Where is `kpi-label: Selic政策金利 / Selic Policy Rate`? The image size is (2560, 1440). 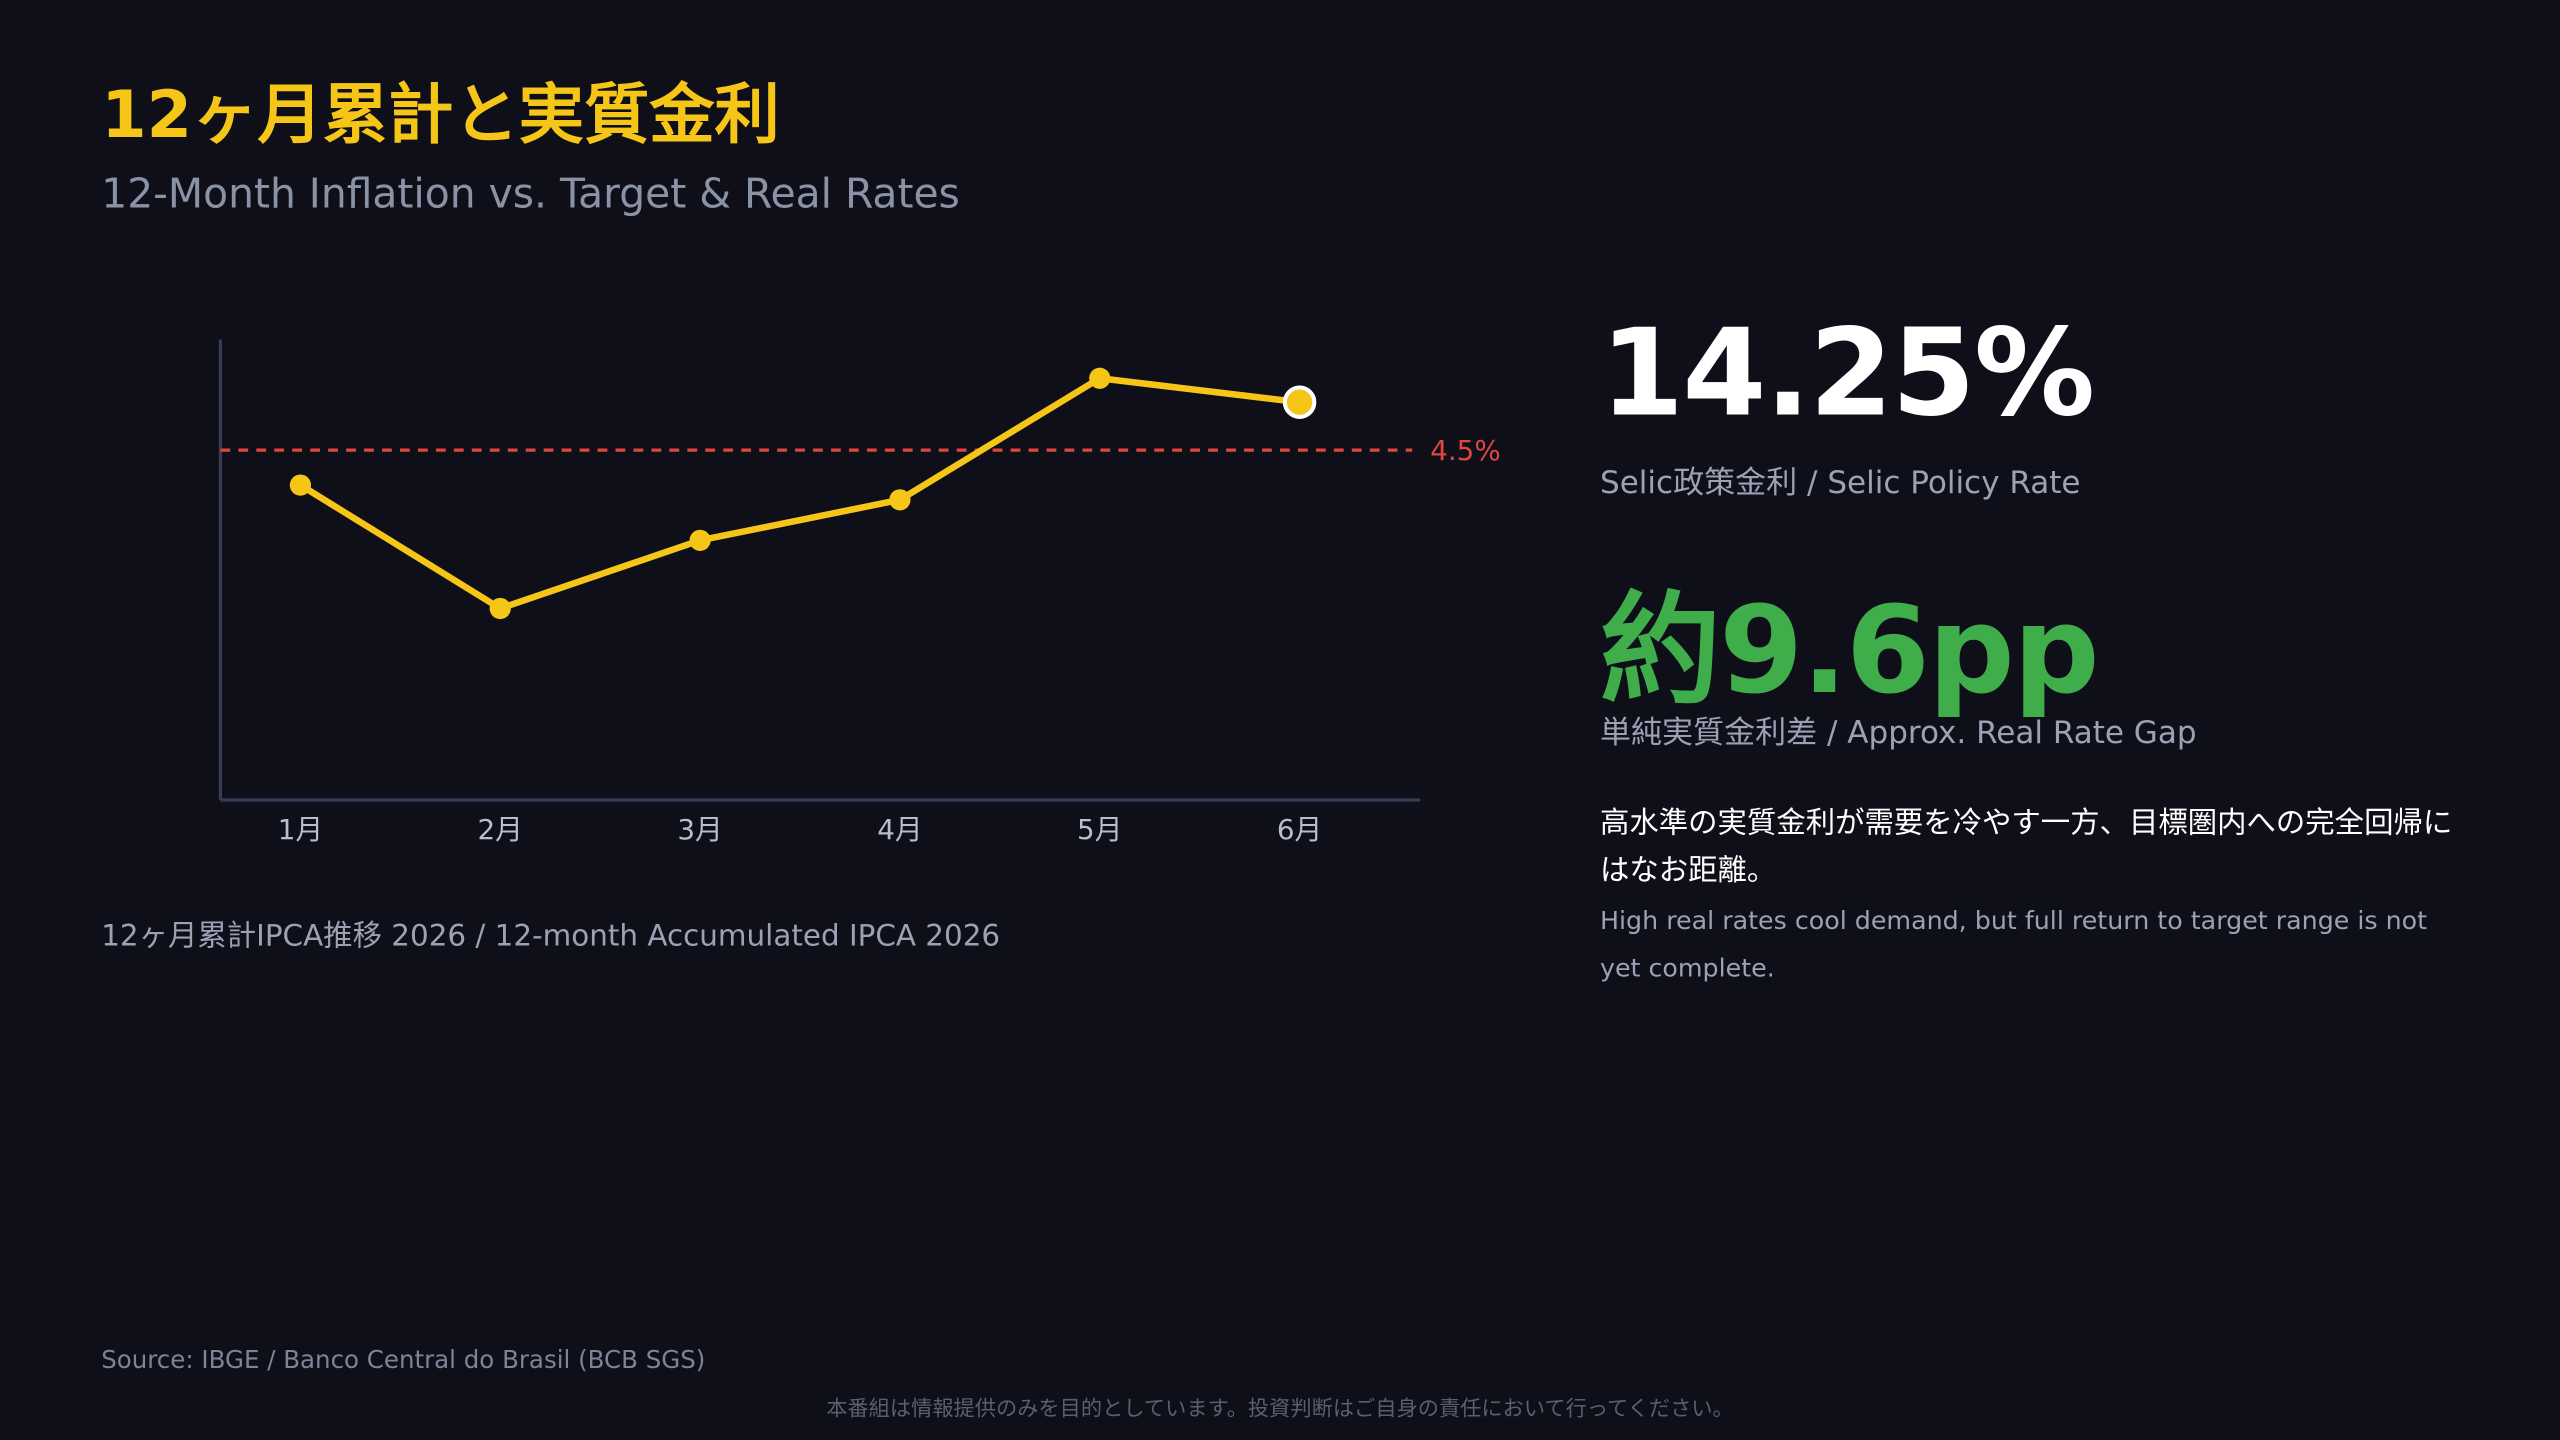 kpi-label: Selic政策金利 / Selic Policy Rate is located at coordinates (1840, 483).